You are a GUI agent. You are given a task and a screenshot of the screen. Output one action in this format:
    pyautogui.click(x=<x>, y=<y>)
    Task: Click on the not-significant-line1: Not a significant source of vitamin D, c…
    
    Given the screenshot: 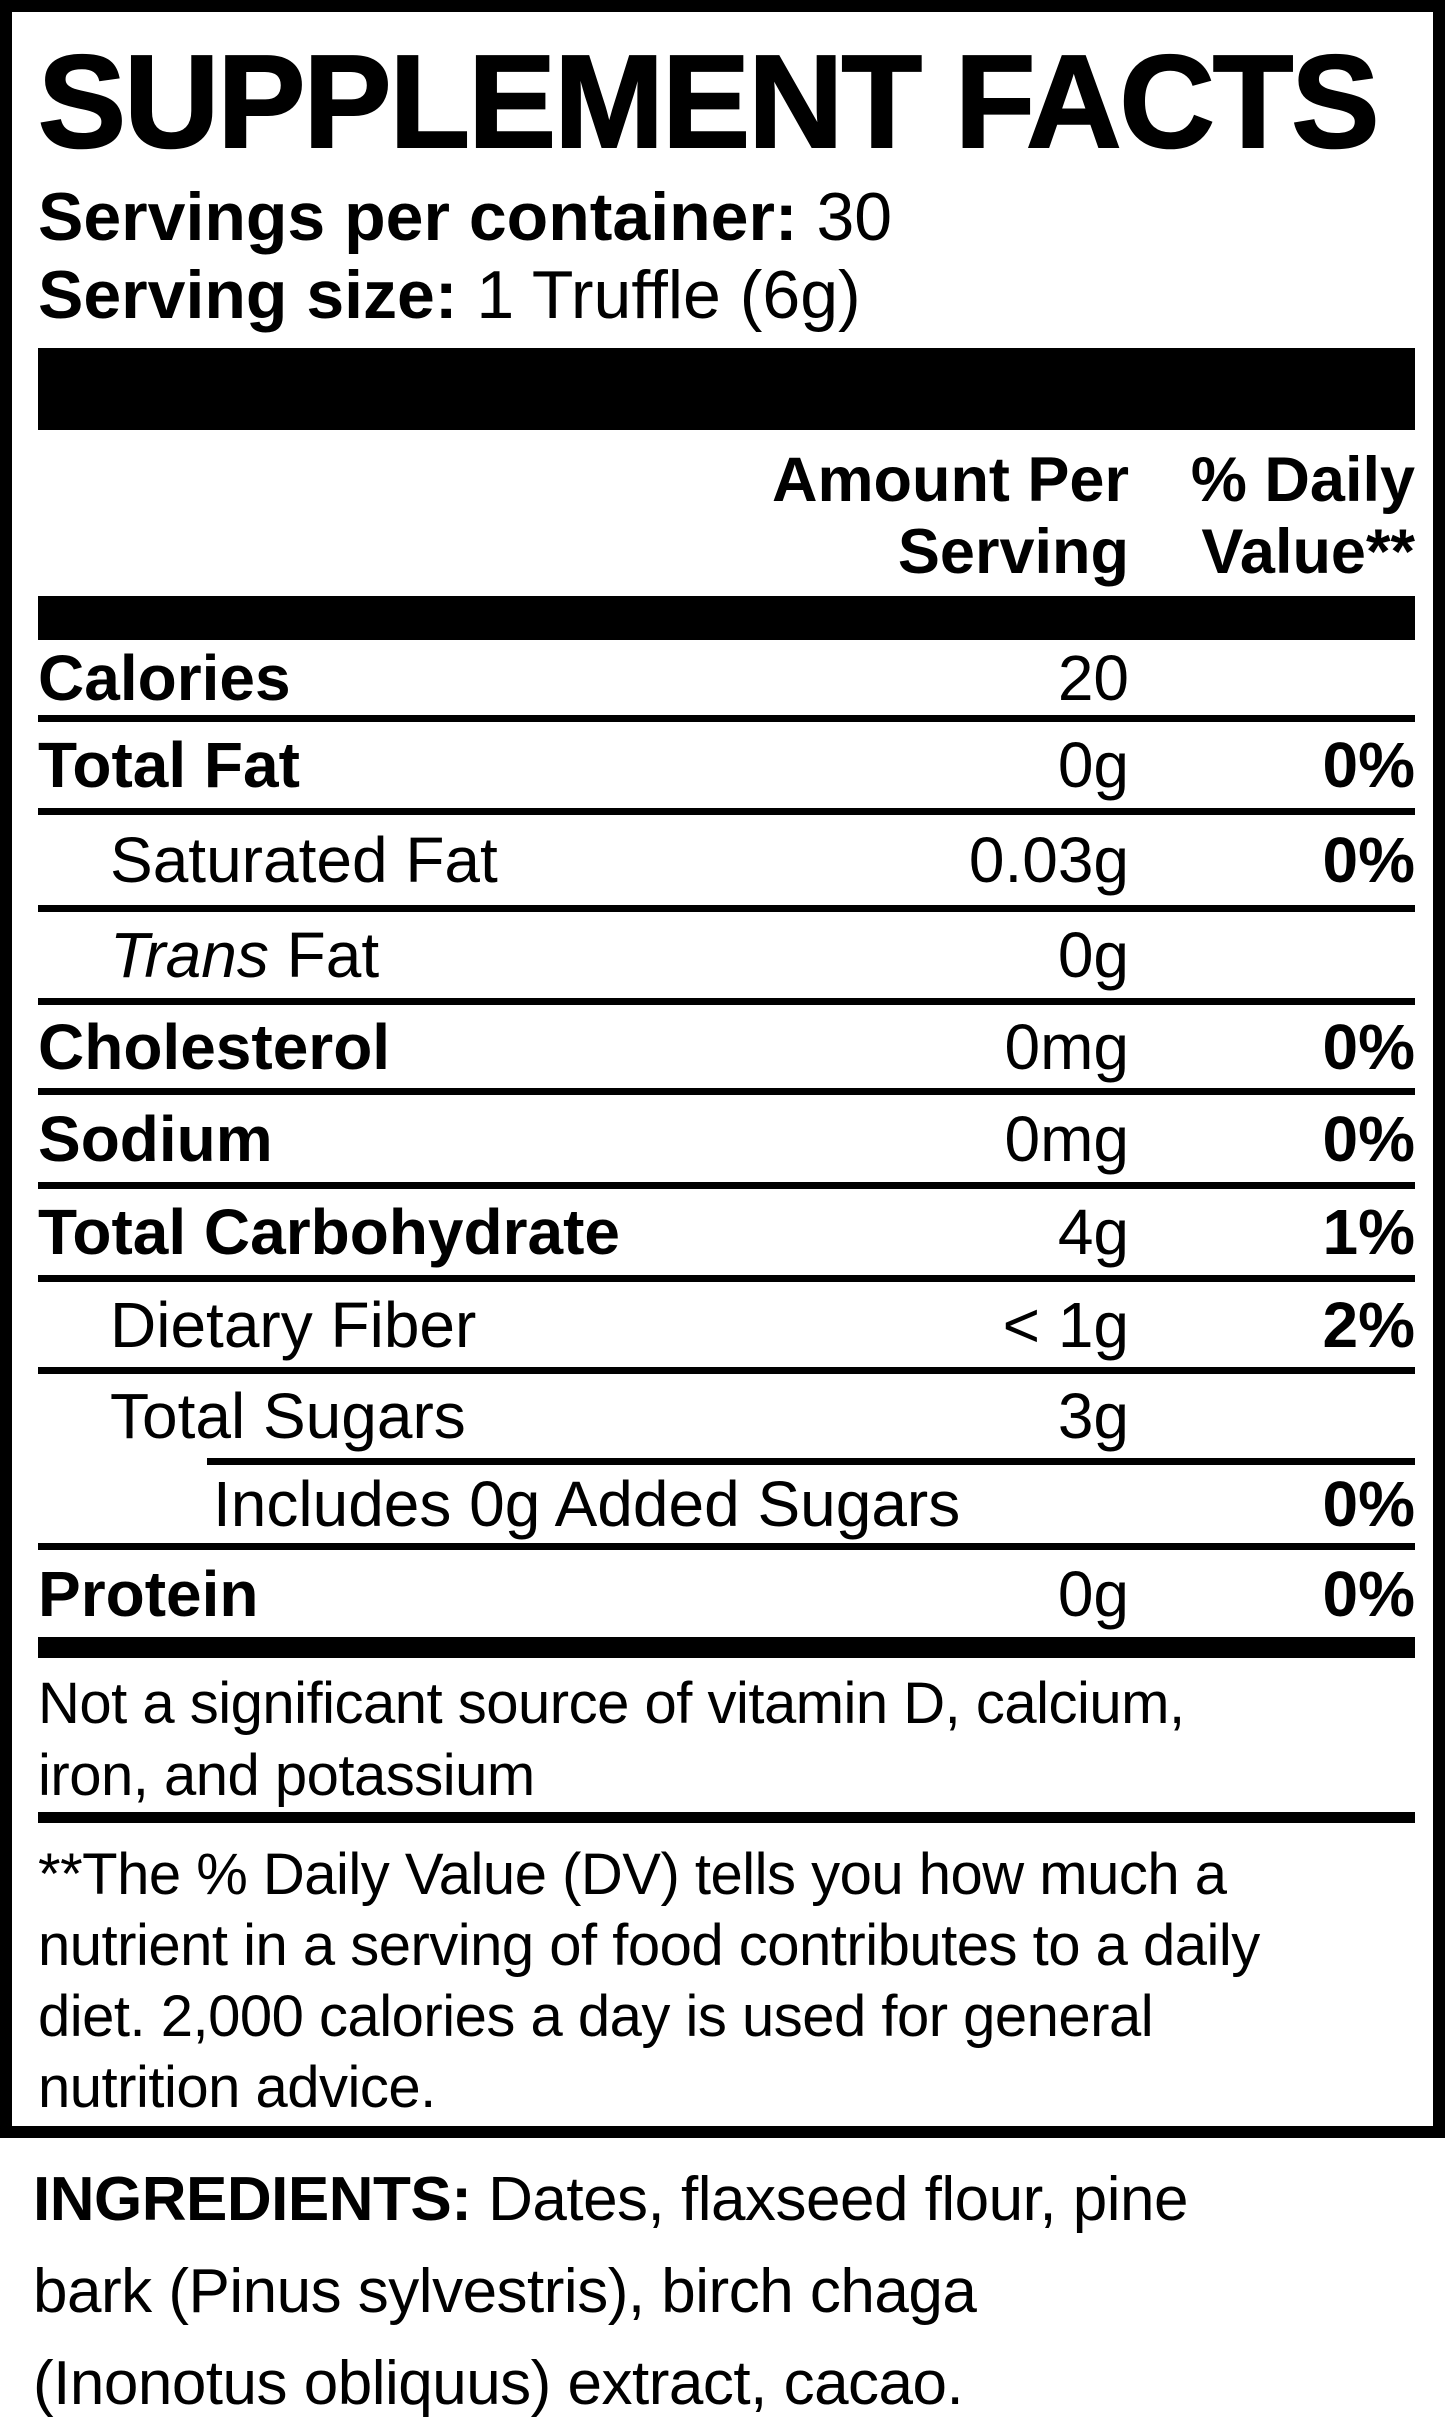 What is the action you would take?
    pyautogui.click(x=611, y=1703)
    